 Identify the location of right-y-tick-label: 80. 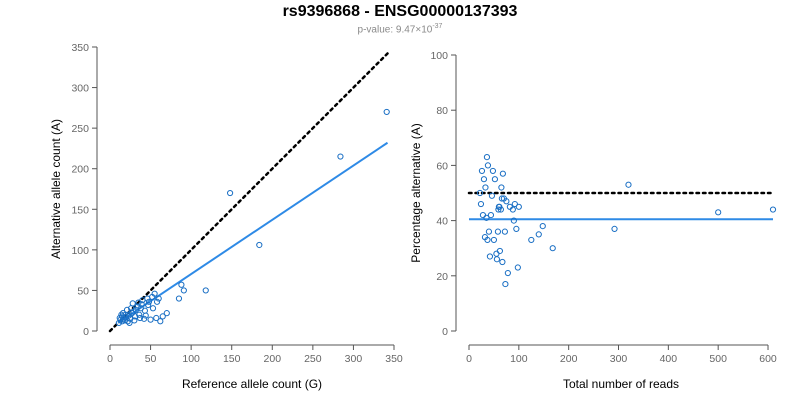
(442, 111).